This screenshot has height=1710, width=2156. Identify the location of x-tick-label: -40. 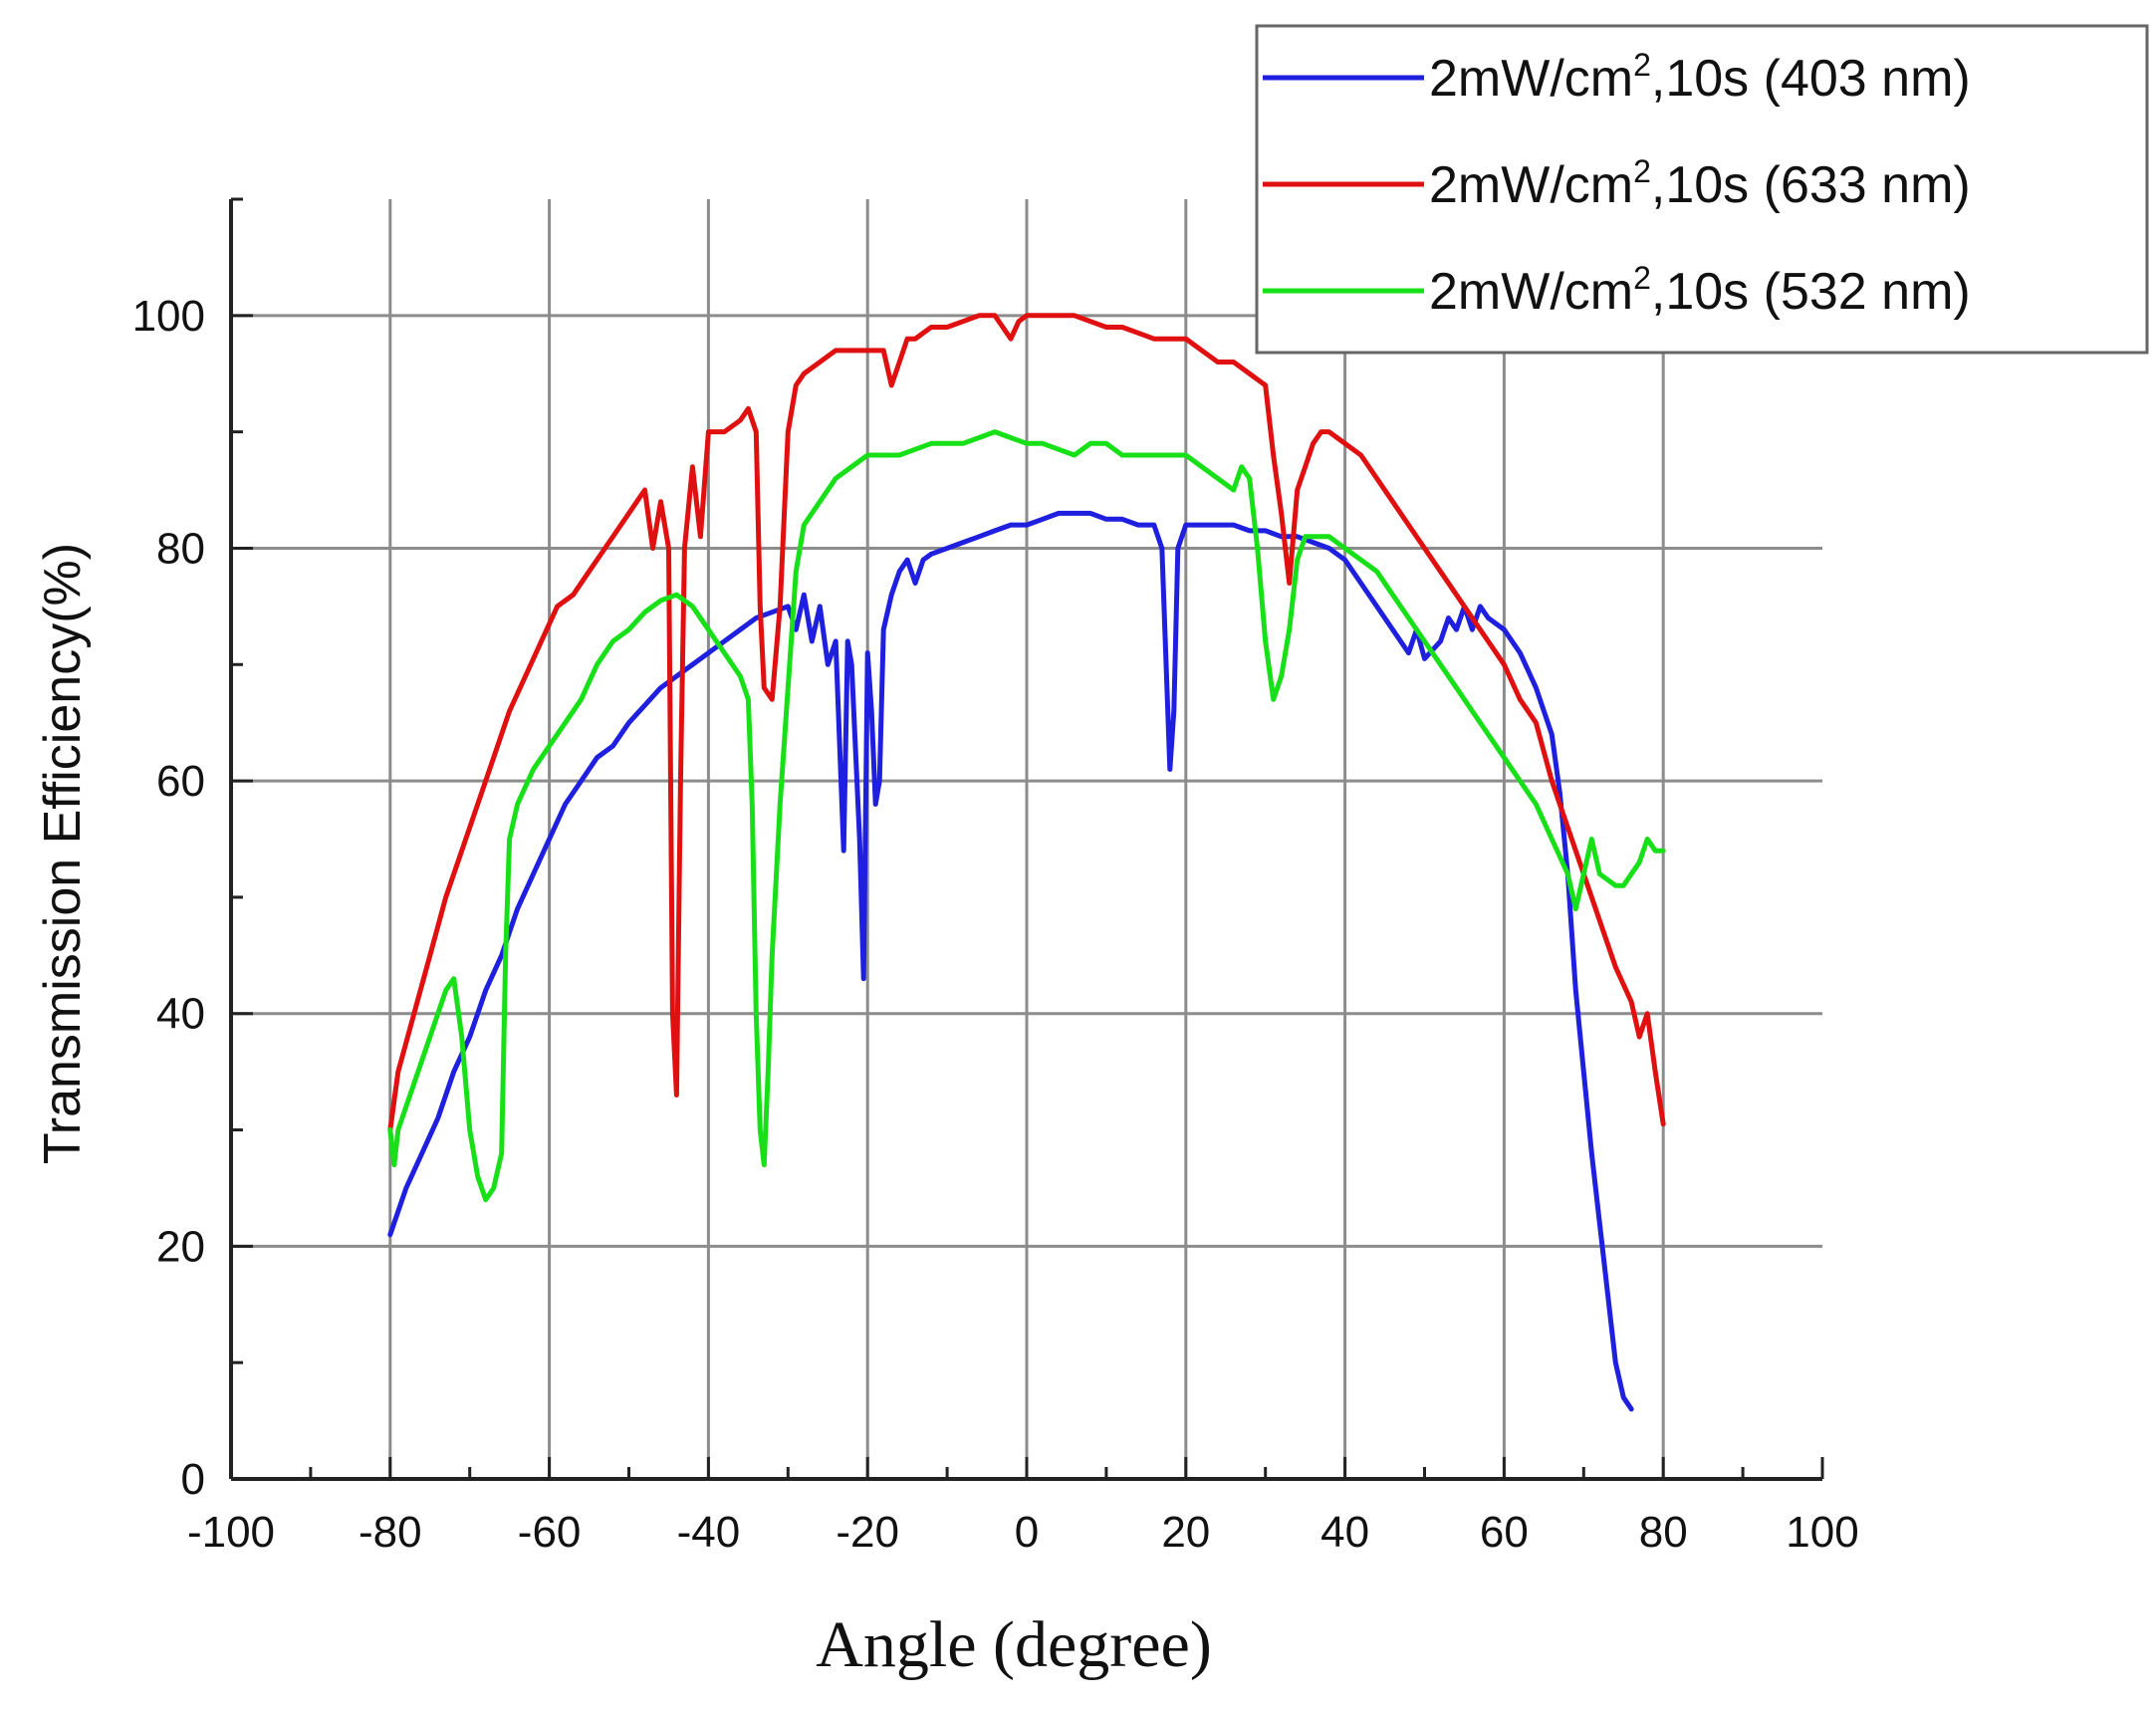
(709, 1532).